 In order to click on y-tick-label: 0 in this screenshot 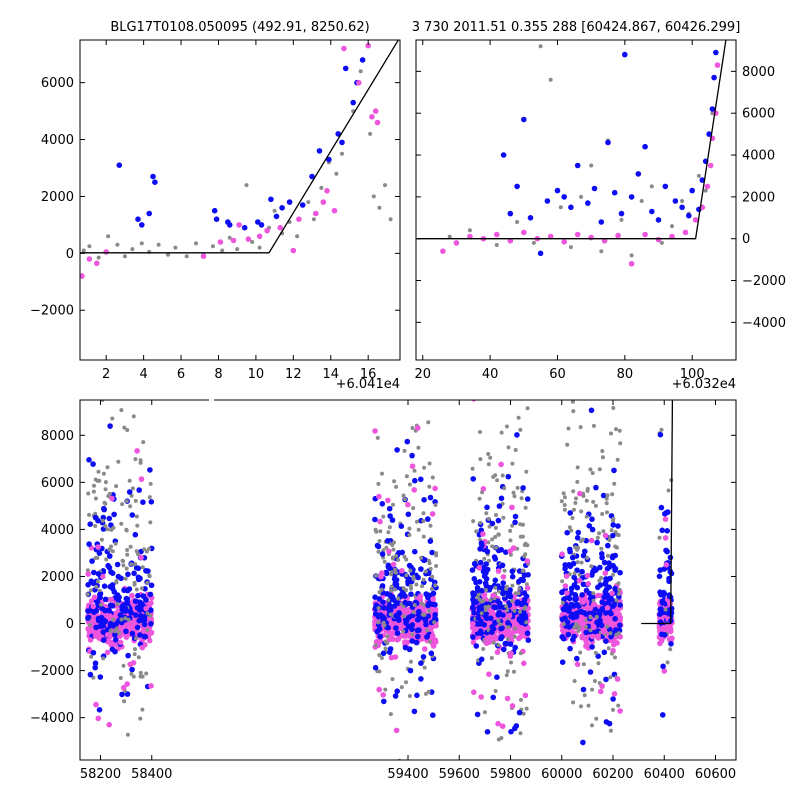, I will do `click(70, 624)`.